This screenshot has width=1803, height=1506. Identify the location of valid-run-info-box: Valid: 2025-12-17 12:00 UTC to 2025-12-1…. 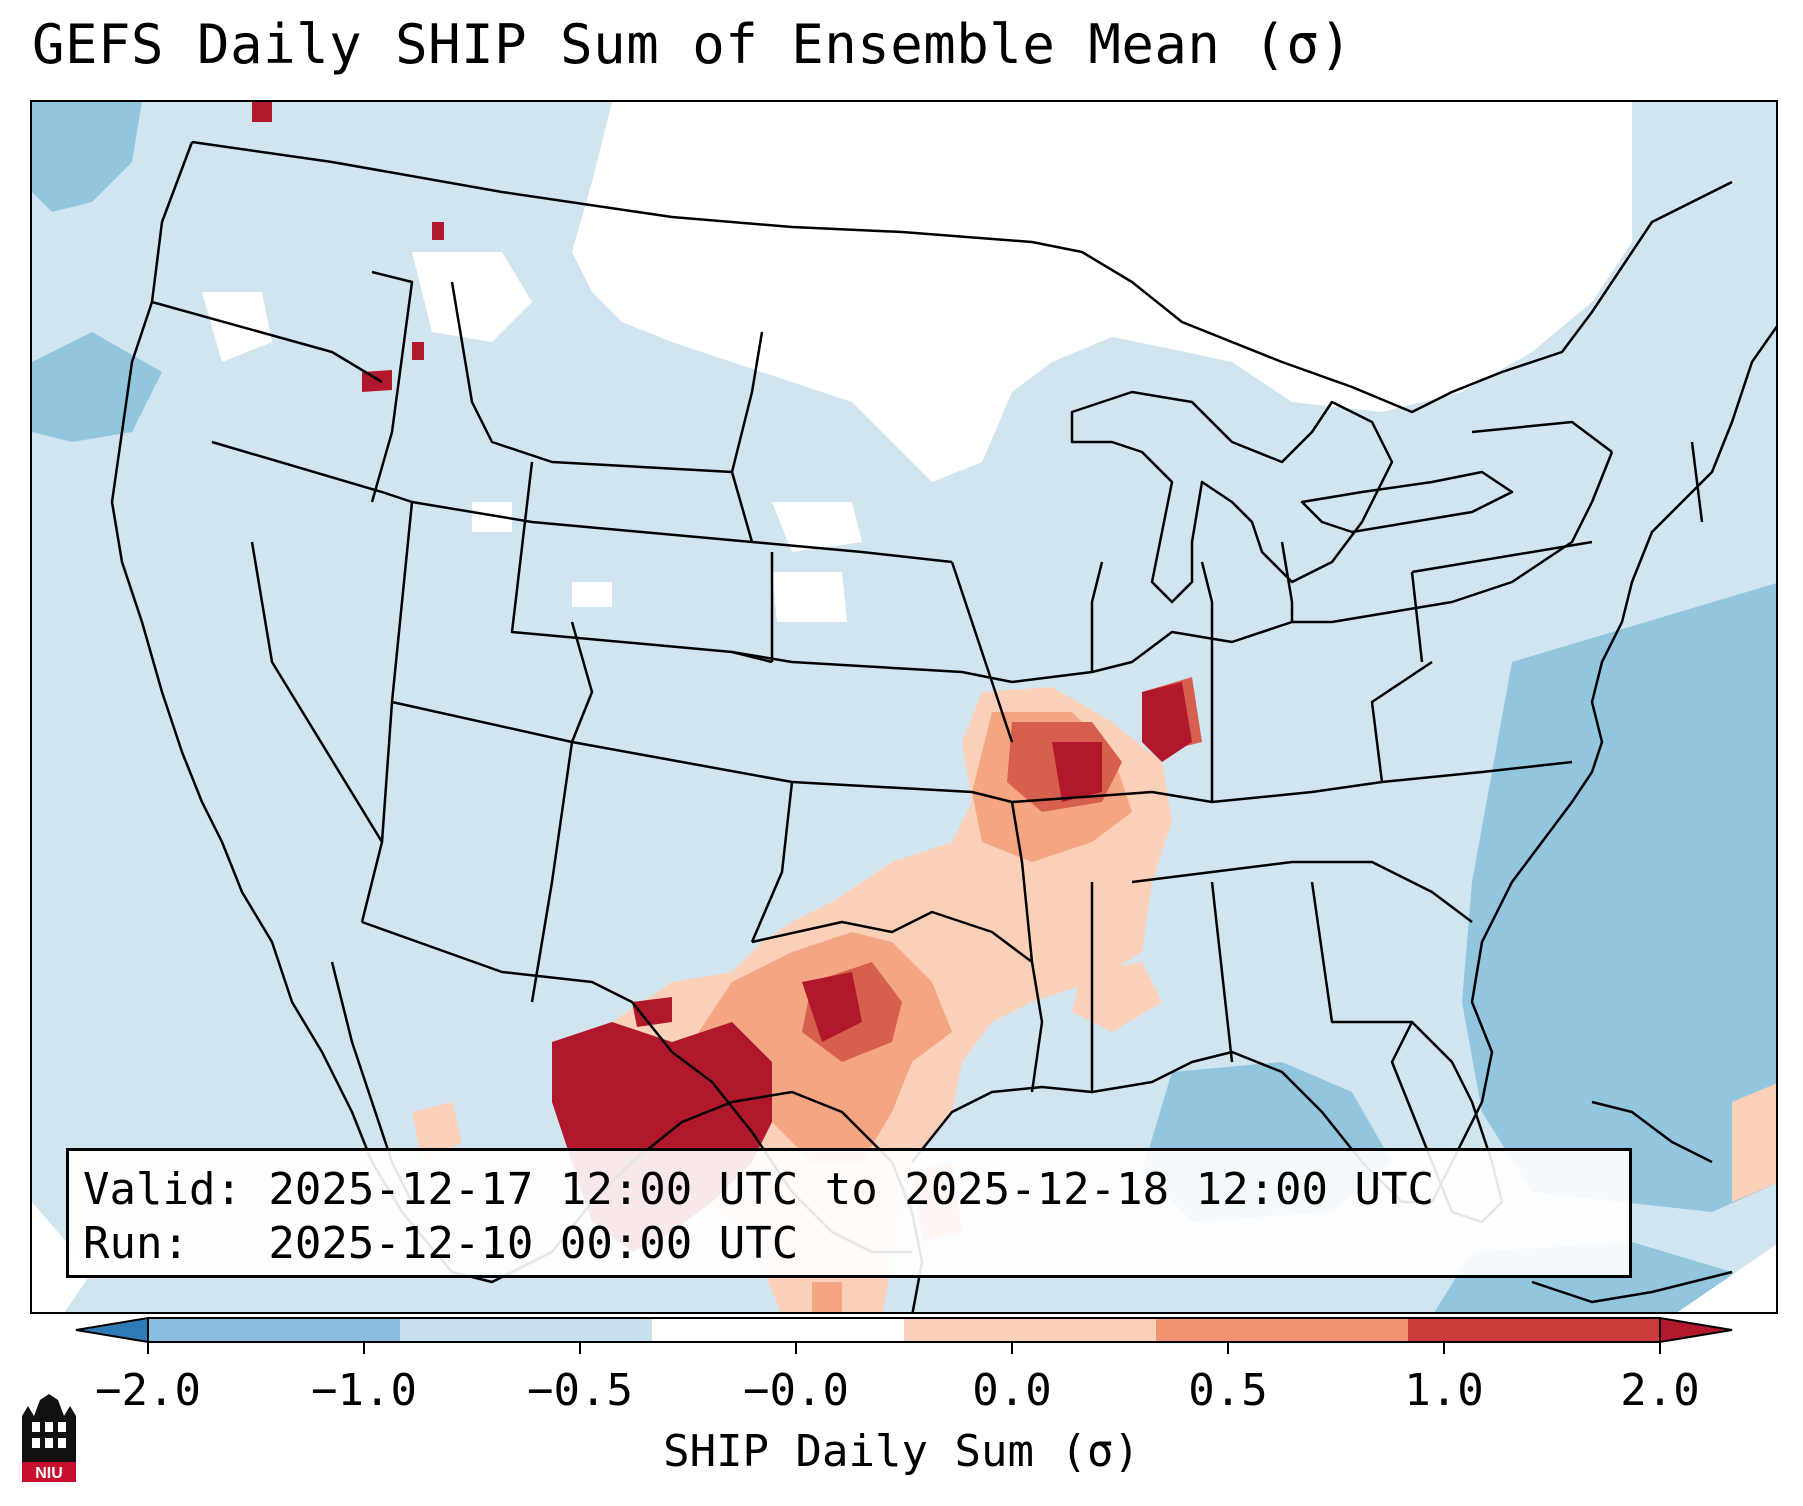
(849, 1213).